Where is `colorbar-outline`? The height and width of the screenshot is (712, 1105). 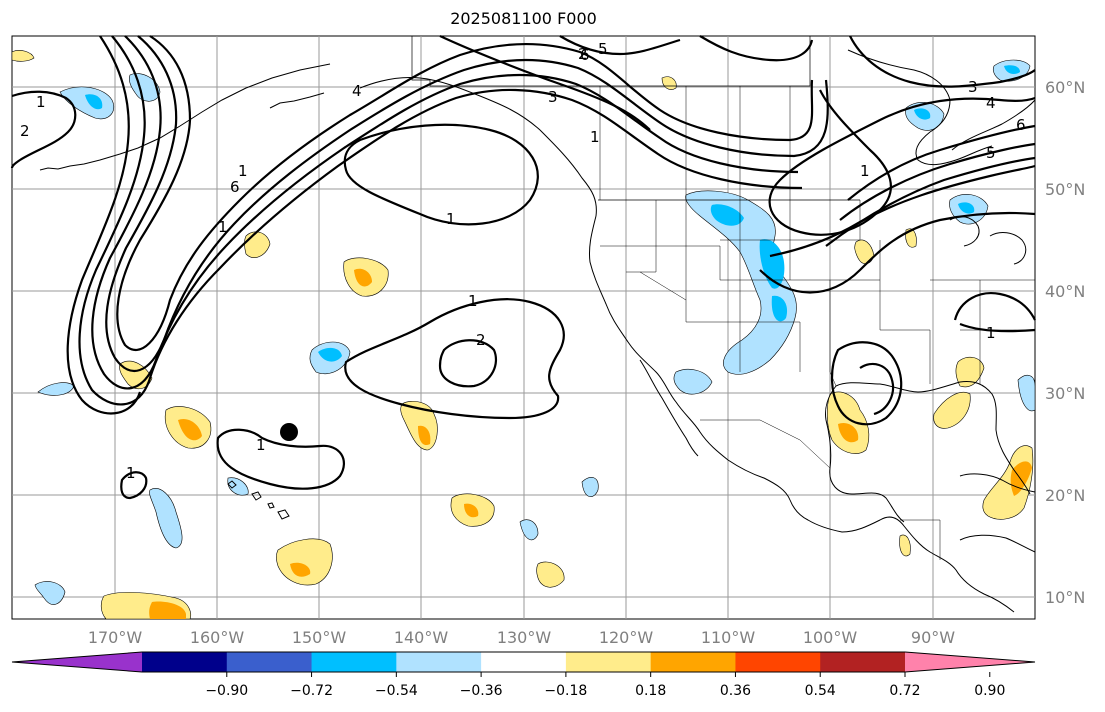 colorbar-outline is located at coordinates (523, 662).